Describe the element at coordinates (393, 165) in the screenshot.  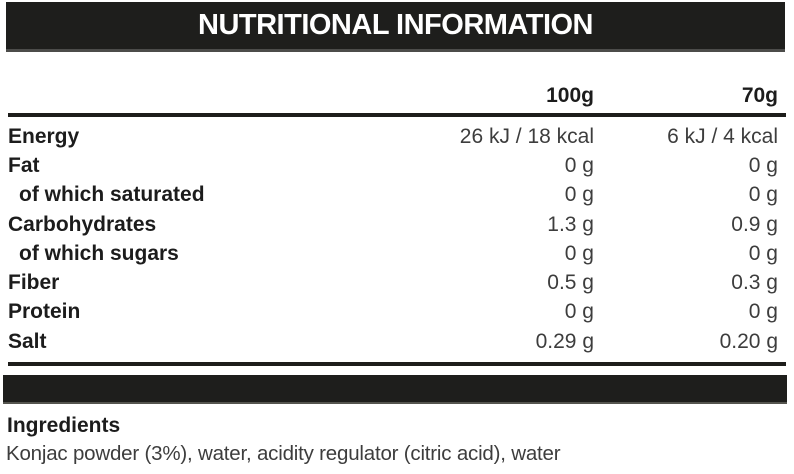
I see `table-row: Fat 0 g 0 g` at that location.